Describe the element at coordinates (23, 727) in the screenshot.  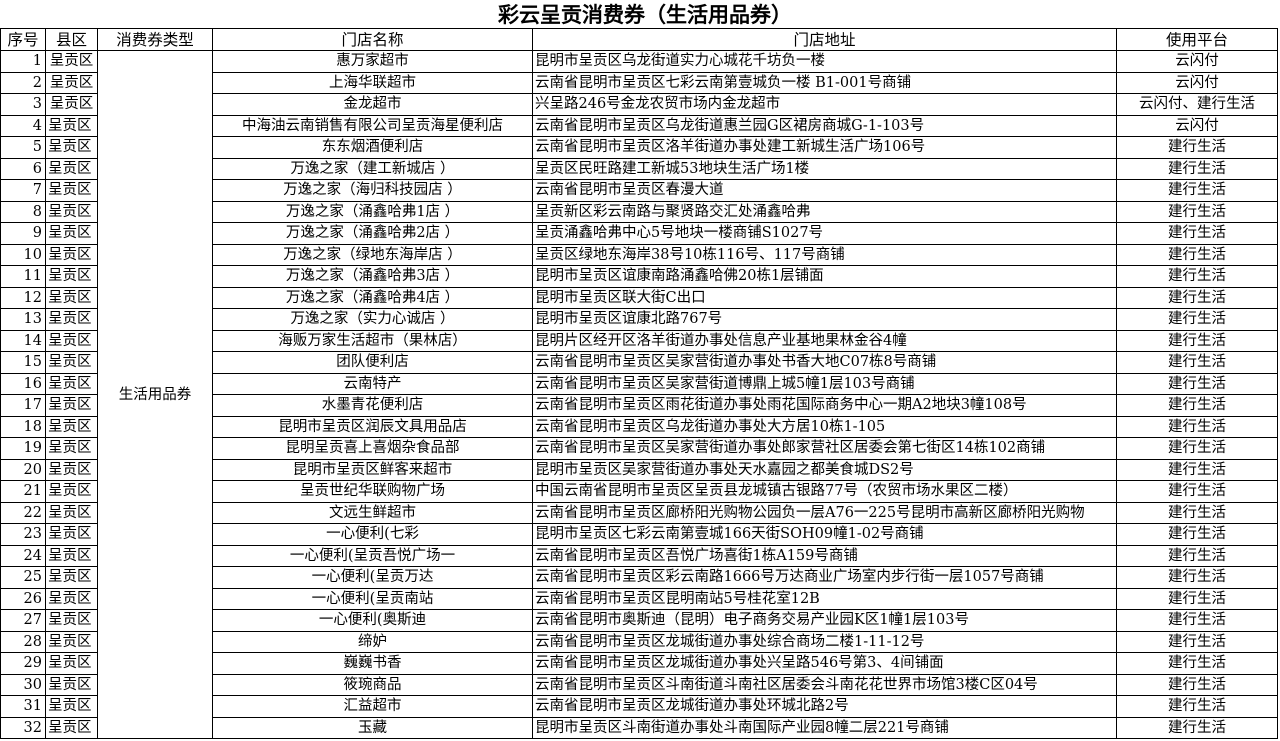
I see `cell-no: 32` at that location.